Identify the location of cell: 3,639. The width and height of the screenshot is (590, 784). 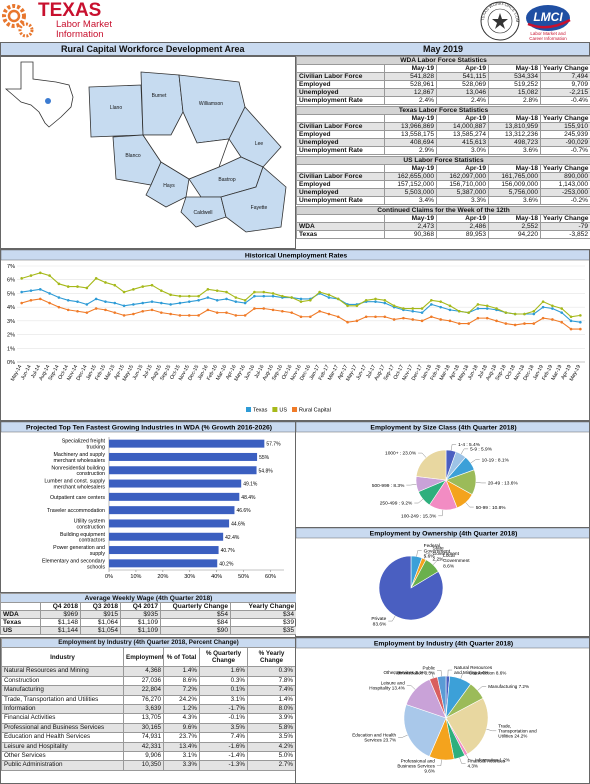
(143, 709).